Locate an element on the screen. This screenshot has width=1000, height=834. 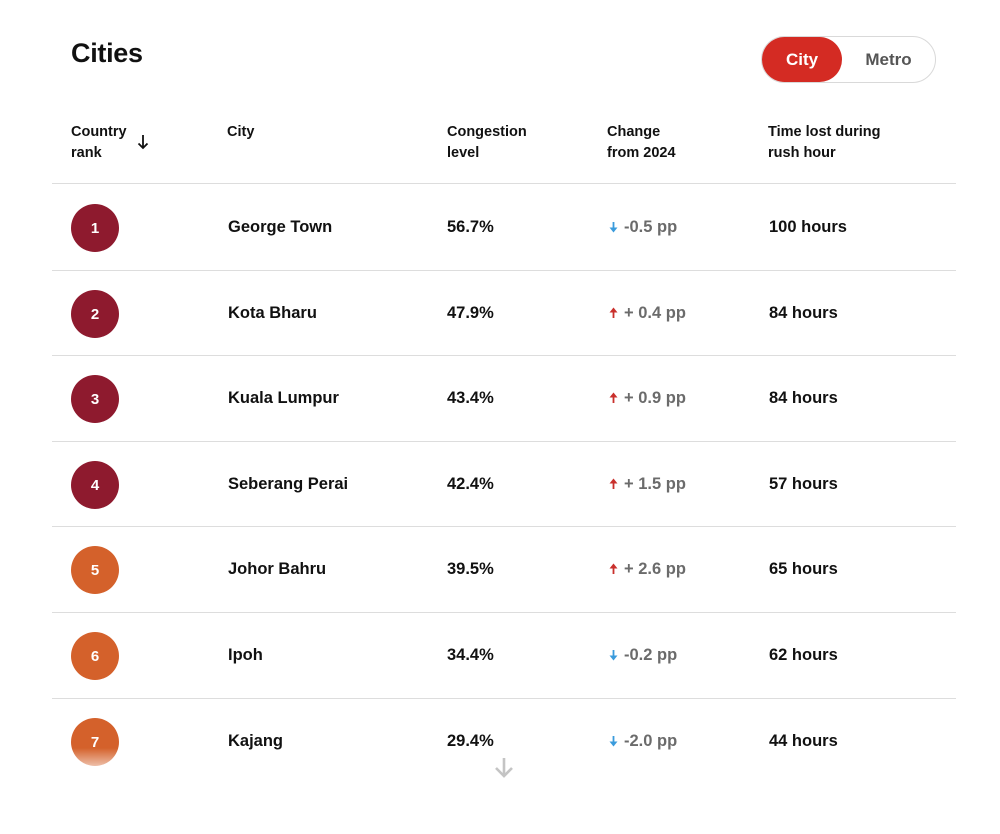
city-name: Ipoh is located at coordinates (245, 654).